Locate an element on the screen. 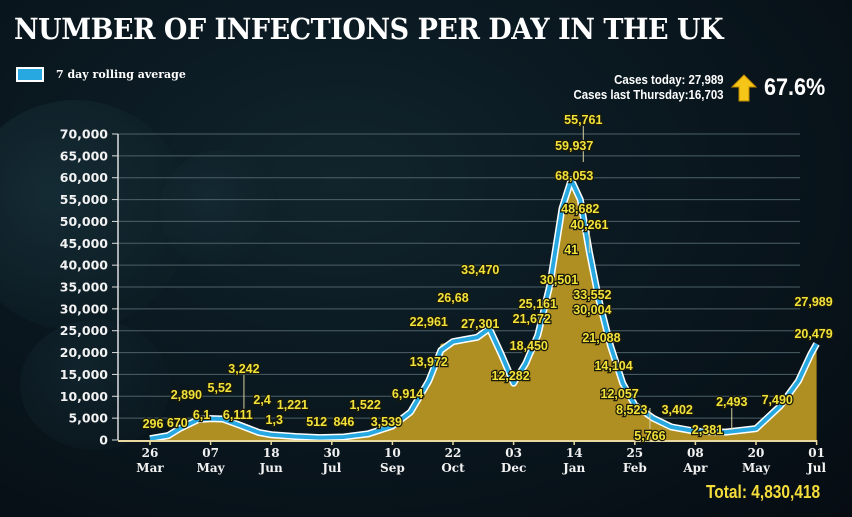 The height and width of the screenshot is (517, 852). data-label: 12,282 is located at coordinates (510, 376).